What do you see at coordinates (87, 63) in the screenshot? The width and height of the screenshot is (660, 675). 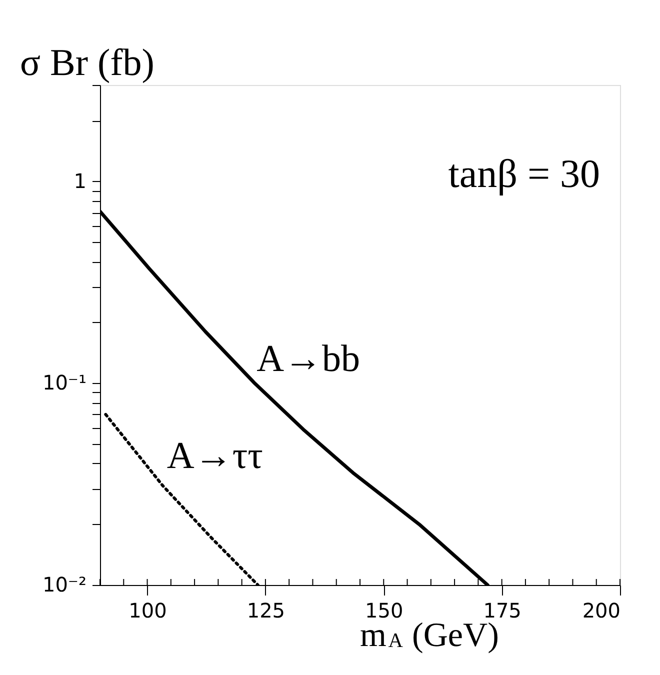 I see `y-axis-title: σ Br (fb)` at bounding box center [87, 63].